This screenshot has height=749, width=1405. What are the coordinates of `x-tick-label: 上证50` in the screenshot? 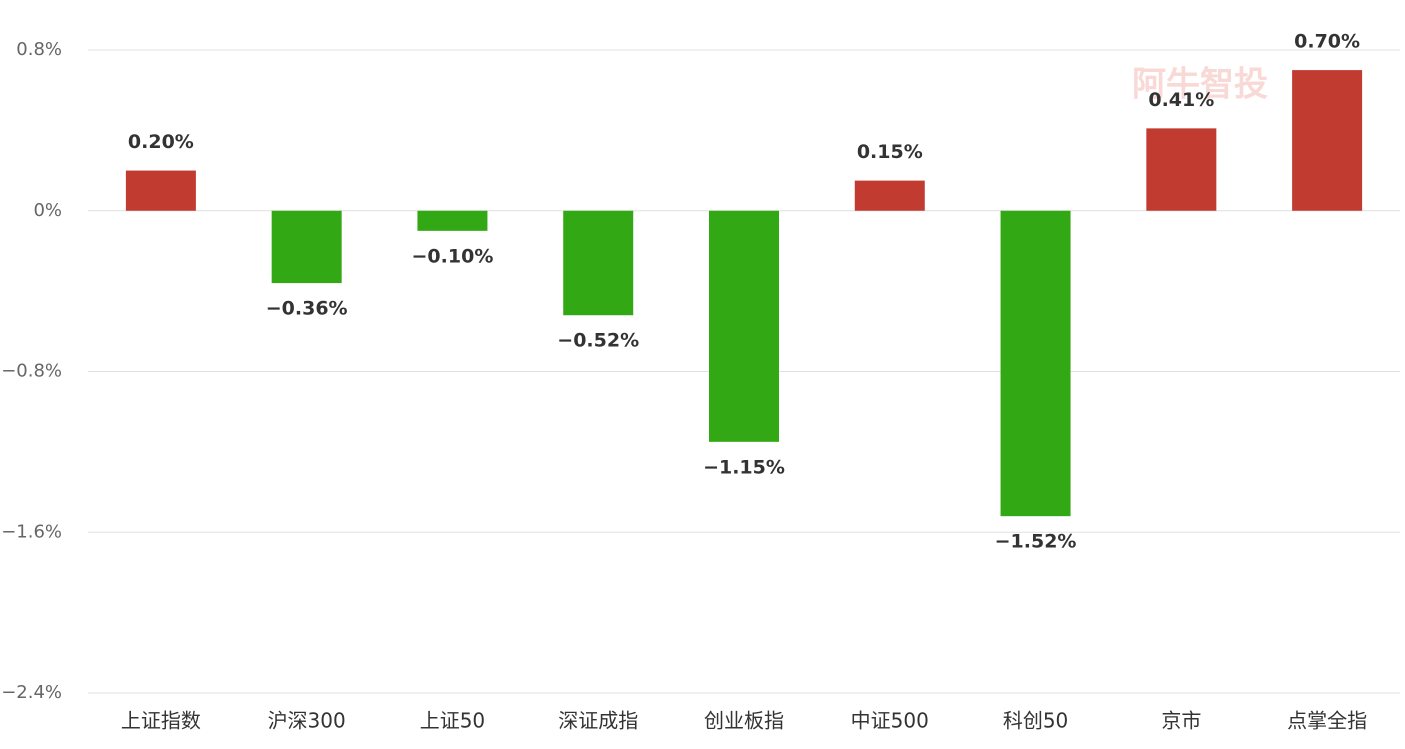 It's located at (452, 721).